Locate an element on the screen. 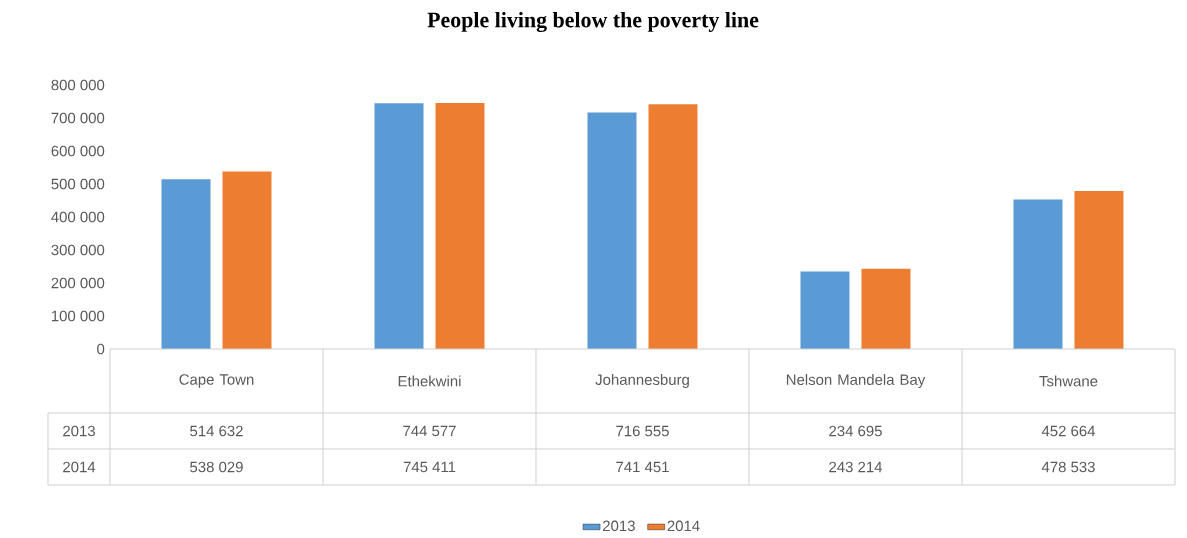  data-label: 741 451 is located at coordinates (642, 467).